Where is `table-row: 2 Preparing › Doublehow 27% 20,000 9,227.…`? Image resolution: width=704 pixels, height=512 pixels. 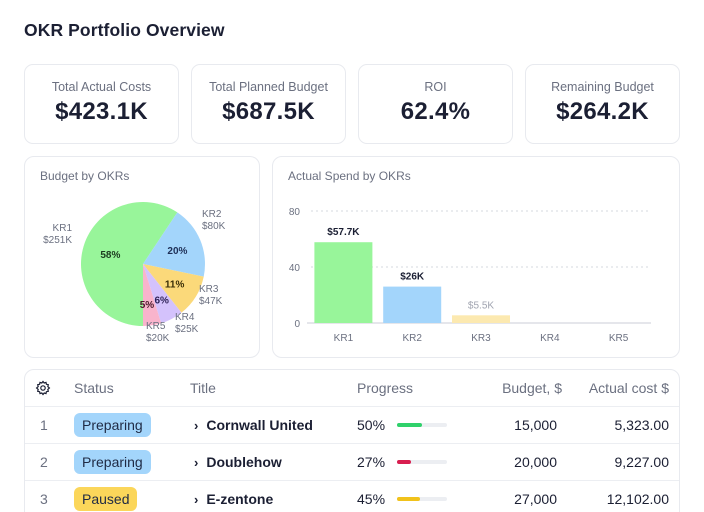 table-row: 2 Preparing › Doublehow 27% 20,000 9,227.… is located at coordinates (352, 462).